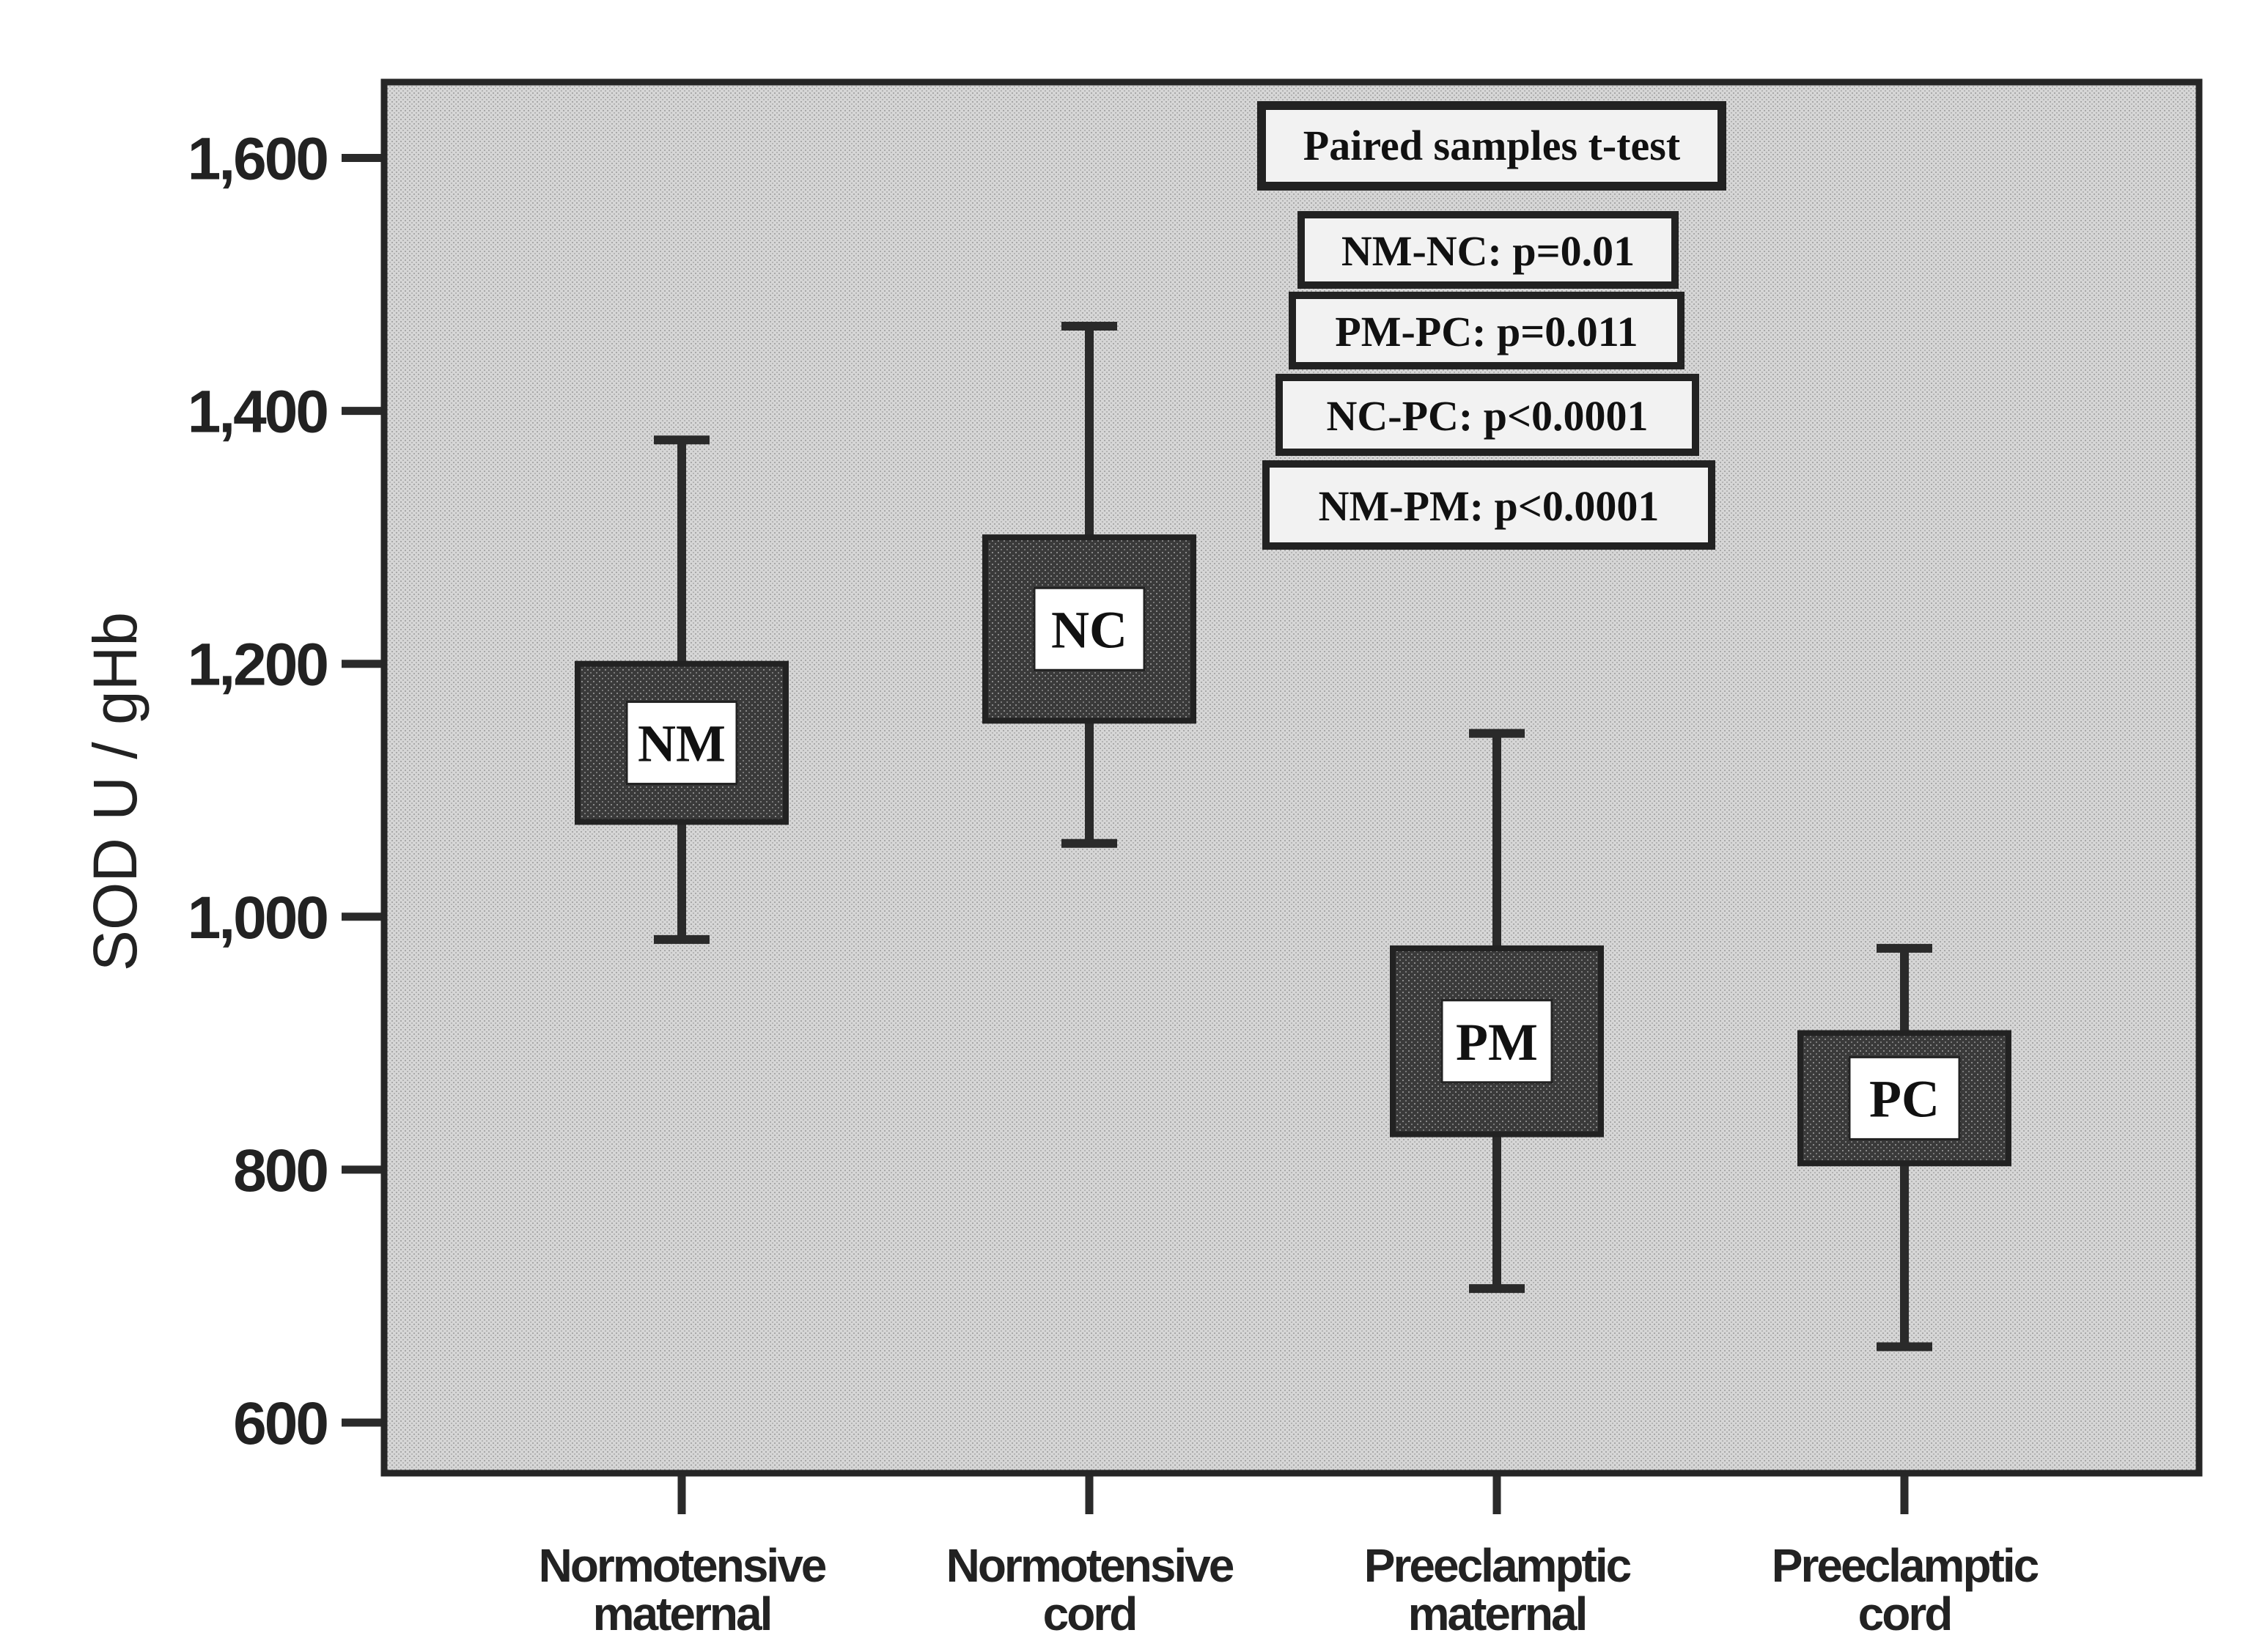 The width and height of the screenshot is (2257, 1652). I want to click on annotation-title-box, so click(1491, 146).